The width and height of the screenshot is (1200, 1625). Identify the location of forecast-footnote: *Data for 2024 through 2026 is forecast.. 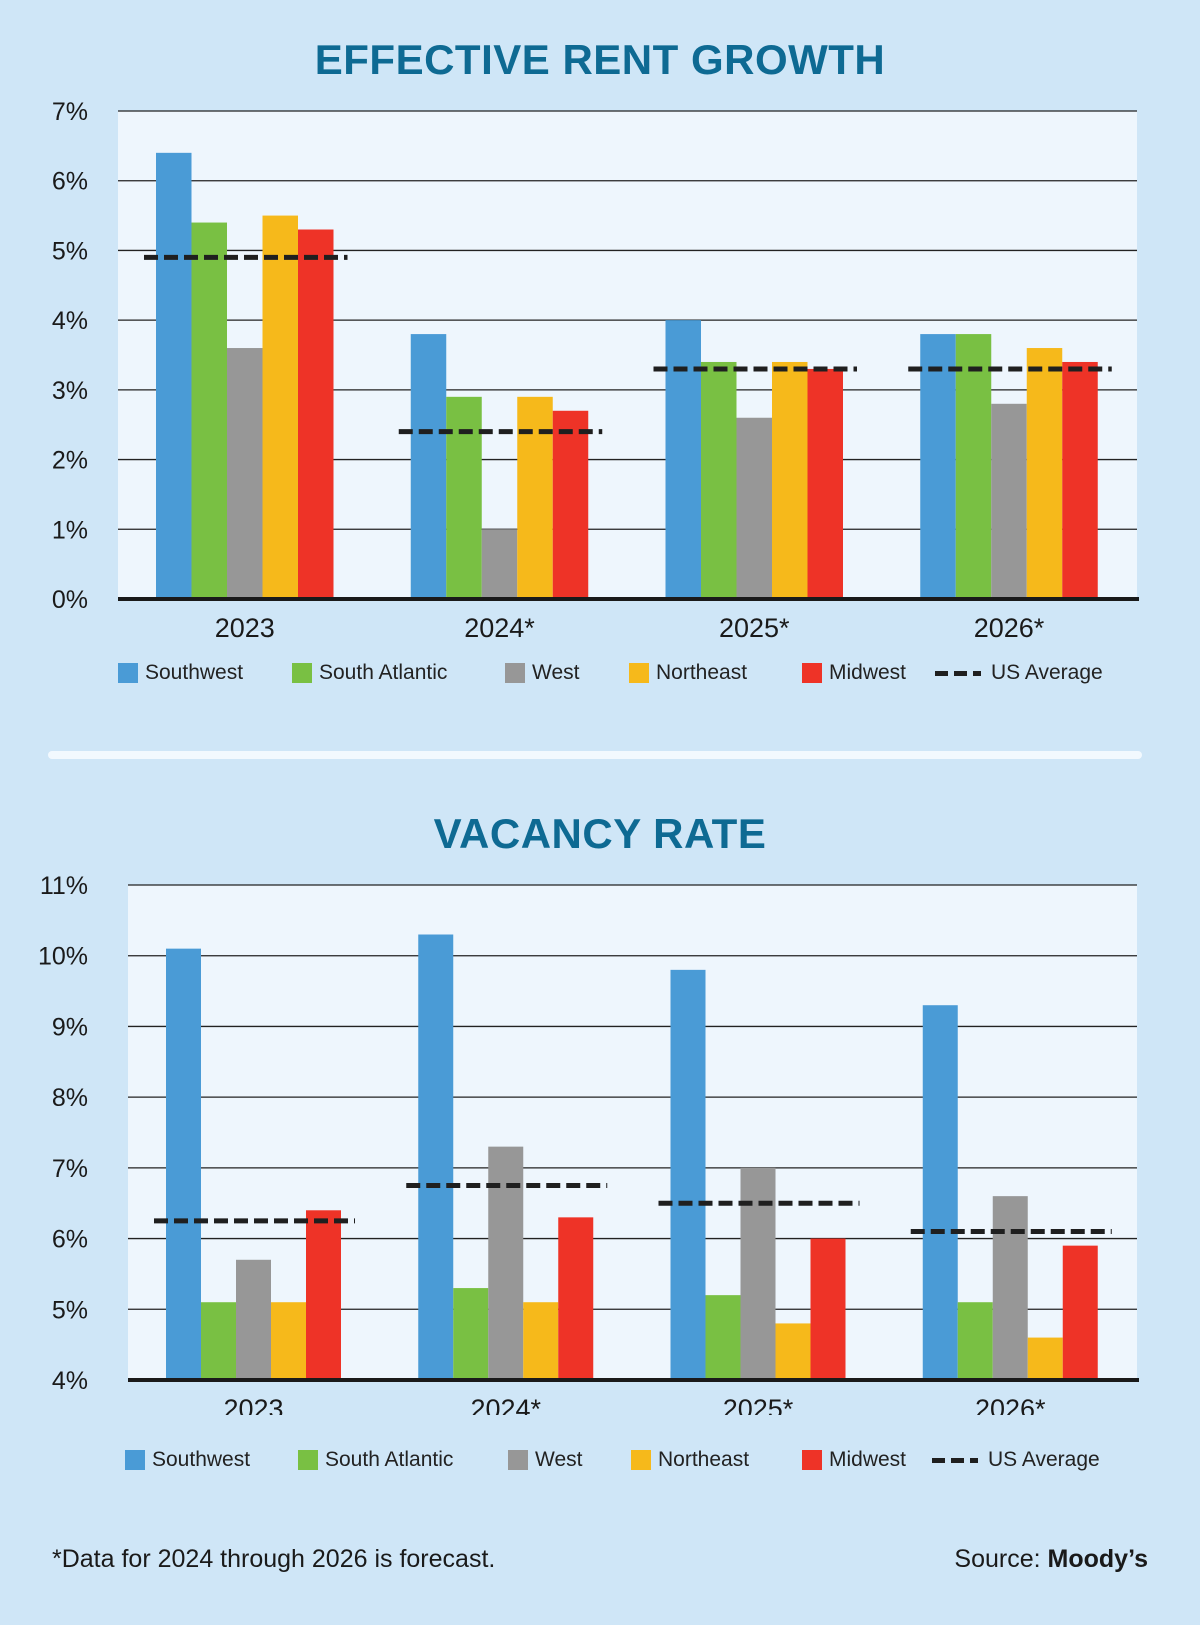
(274, 1559).